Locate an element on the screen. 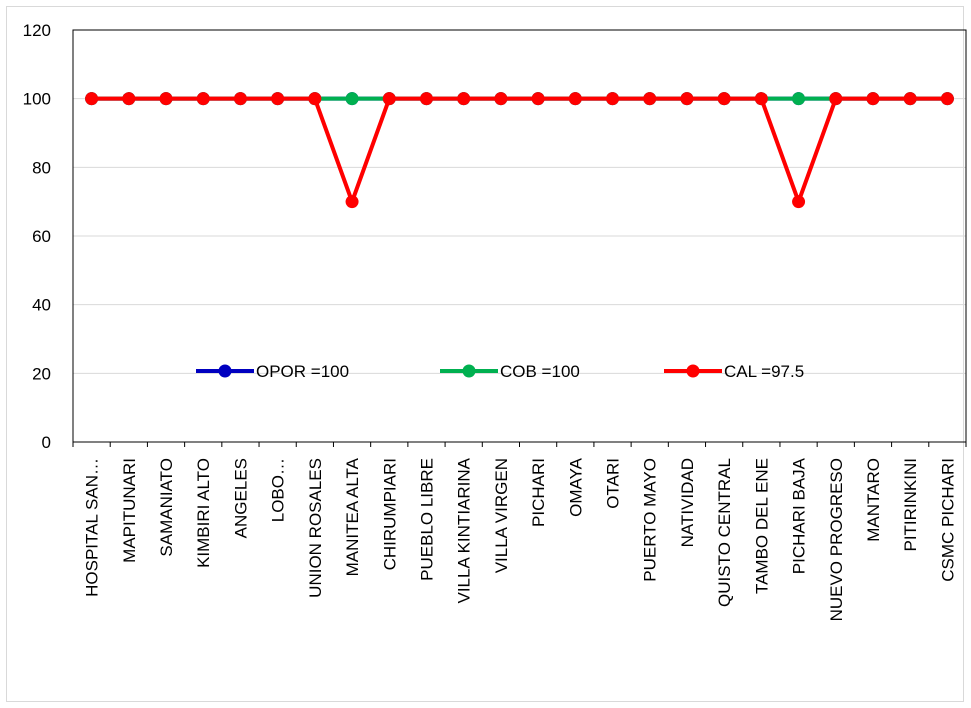 The image size is (971, 708). series-lines is located at coordinates (519, 150).